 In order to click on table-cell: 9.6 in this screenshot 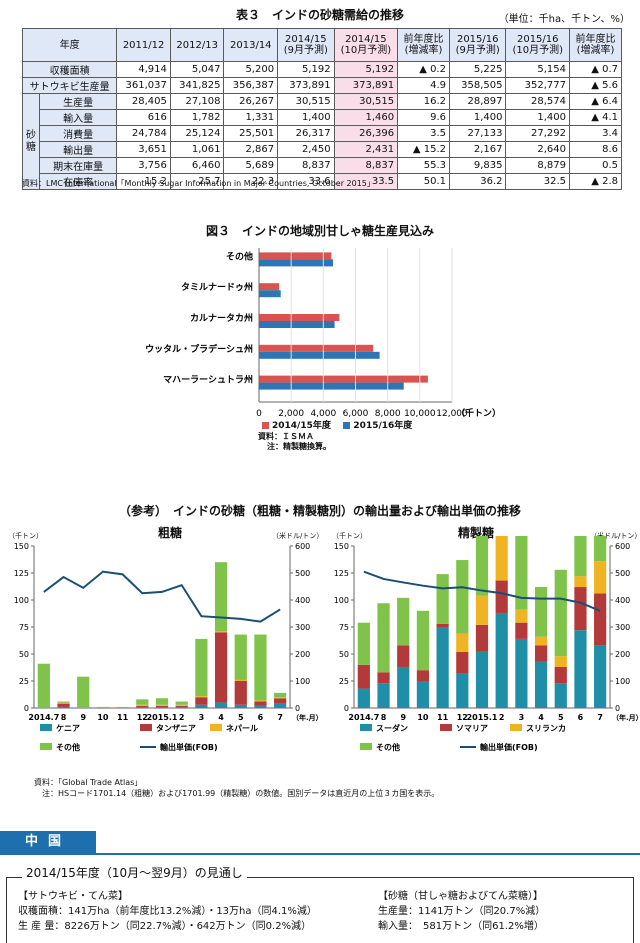, I will do `click(423, 117)`.